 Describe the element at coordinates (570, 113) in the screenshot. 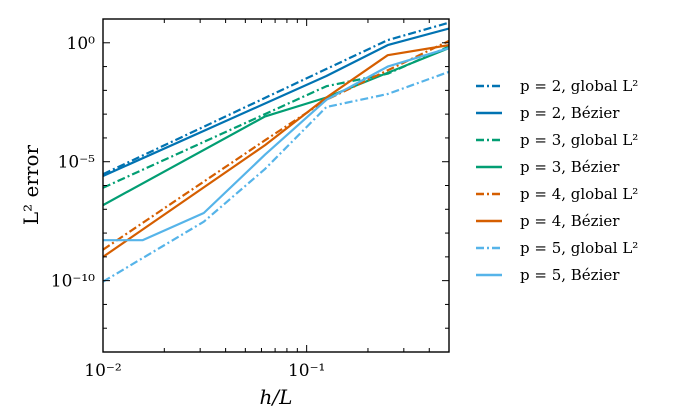

I see `legend-label: p = 2, Bézier` at that location.